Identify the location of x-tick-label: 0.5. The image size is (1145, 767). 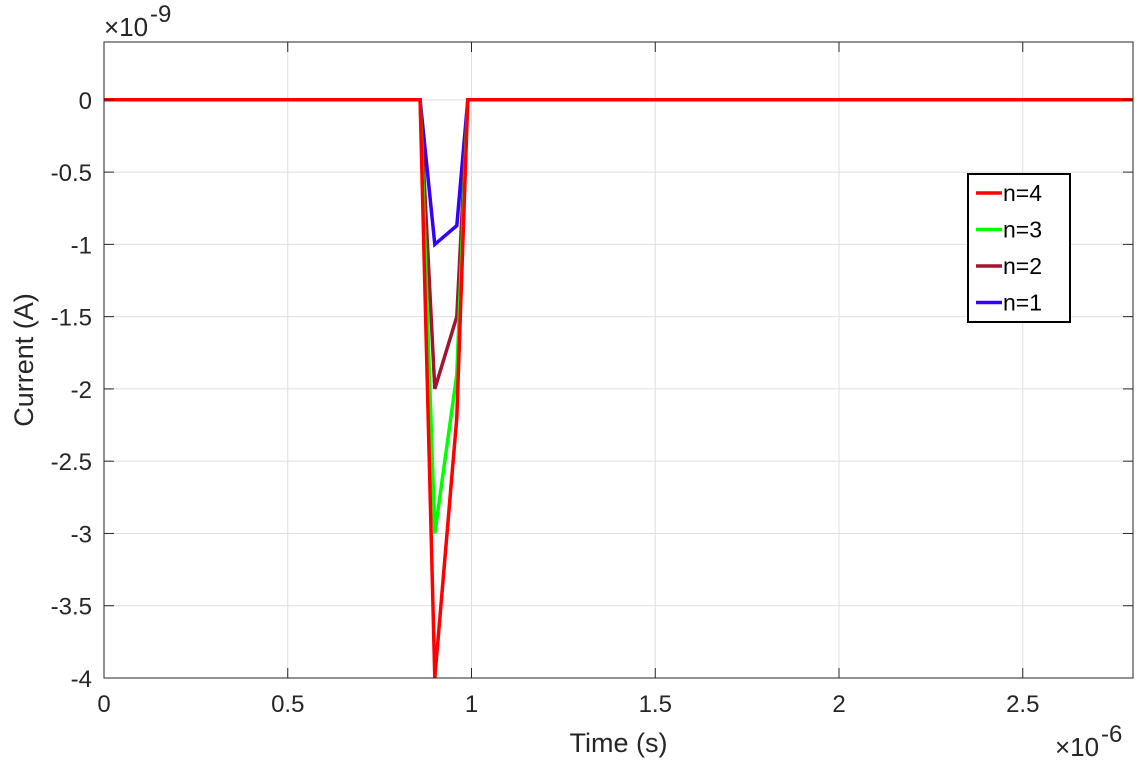
(287, 704).